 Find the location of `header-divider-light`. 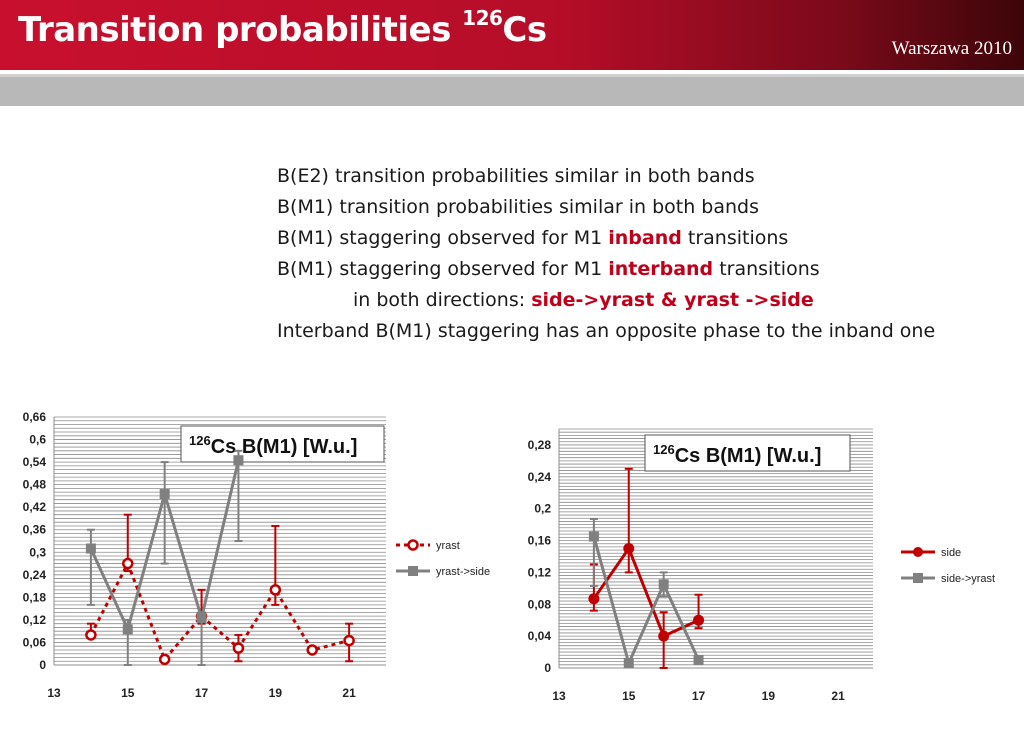

header-divider-light is located at coordinates (512, 75).